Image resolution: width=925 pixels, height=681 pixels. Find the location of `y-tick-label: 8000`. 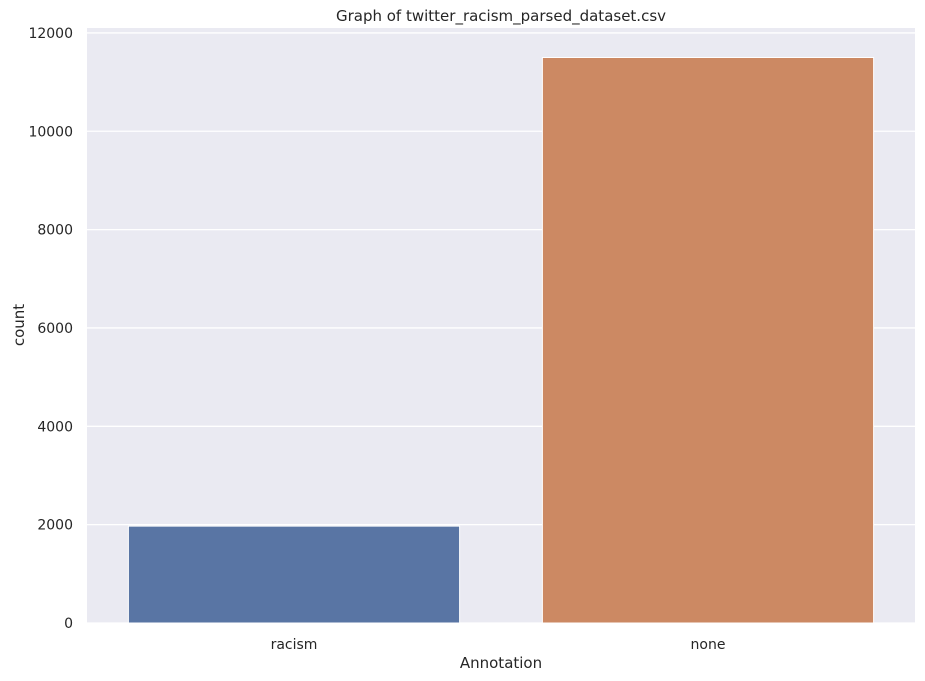

y-tick-label: 8000 is located at coordinates (55, 231).